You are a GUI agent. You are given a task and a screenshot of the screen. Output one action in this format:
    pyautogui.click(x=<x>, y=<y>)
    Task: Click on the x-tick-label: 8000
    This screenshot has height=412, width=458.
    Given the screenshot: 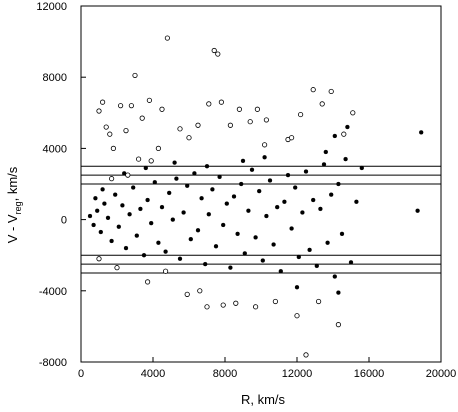 What is the action you would take?
    pyautogui.click(x=225, y=374)
    